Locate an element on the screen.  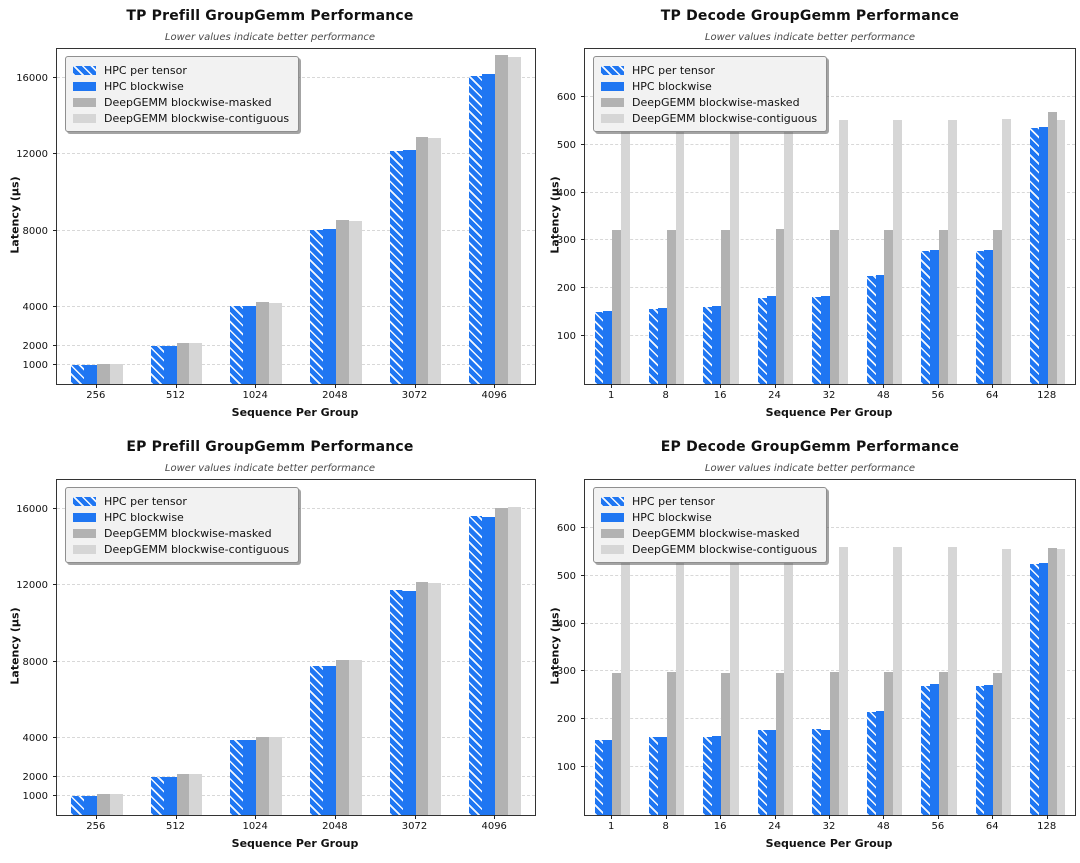
y-tick-label: 16000 is located at coordinates (32, 509).